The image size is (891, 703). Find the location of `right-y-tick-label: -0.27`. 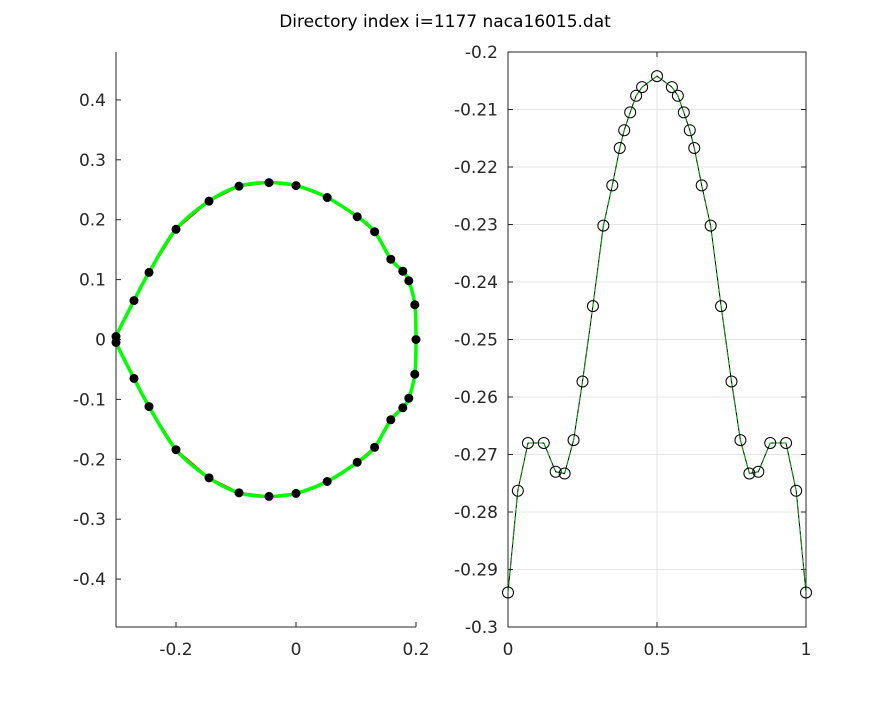

right-y-tick-label: -0.27 is located at coordinates (476, 456).